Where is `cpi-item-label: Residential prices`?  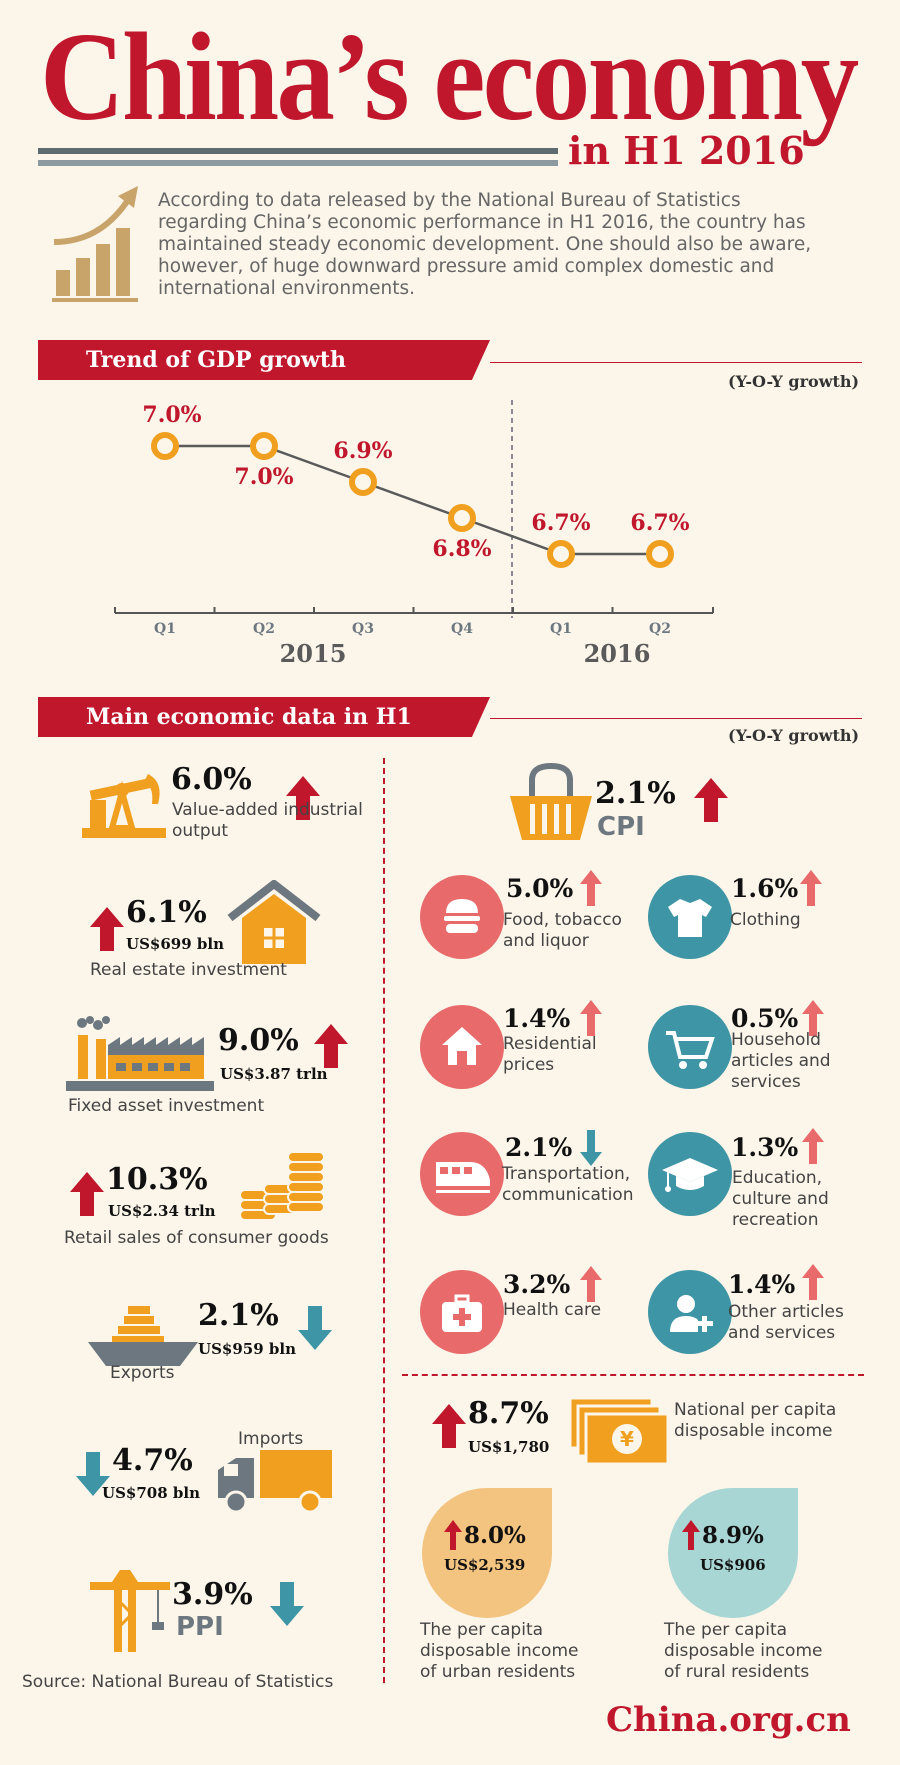 cpi-item-label: Residential prices is located at coordinates (550, 1054).